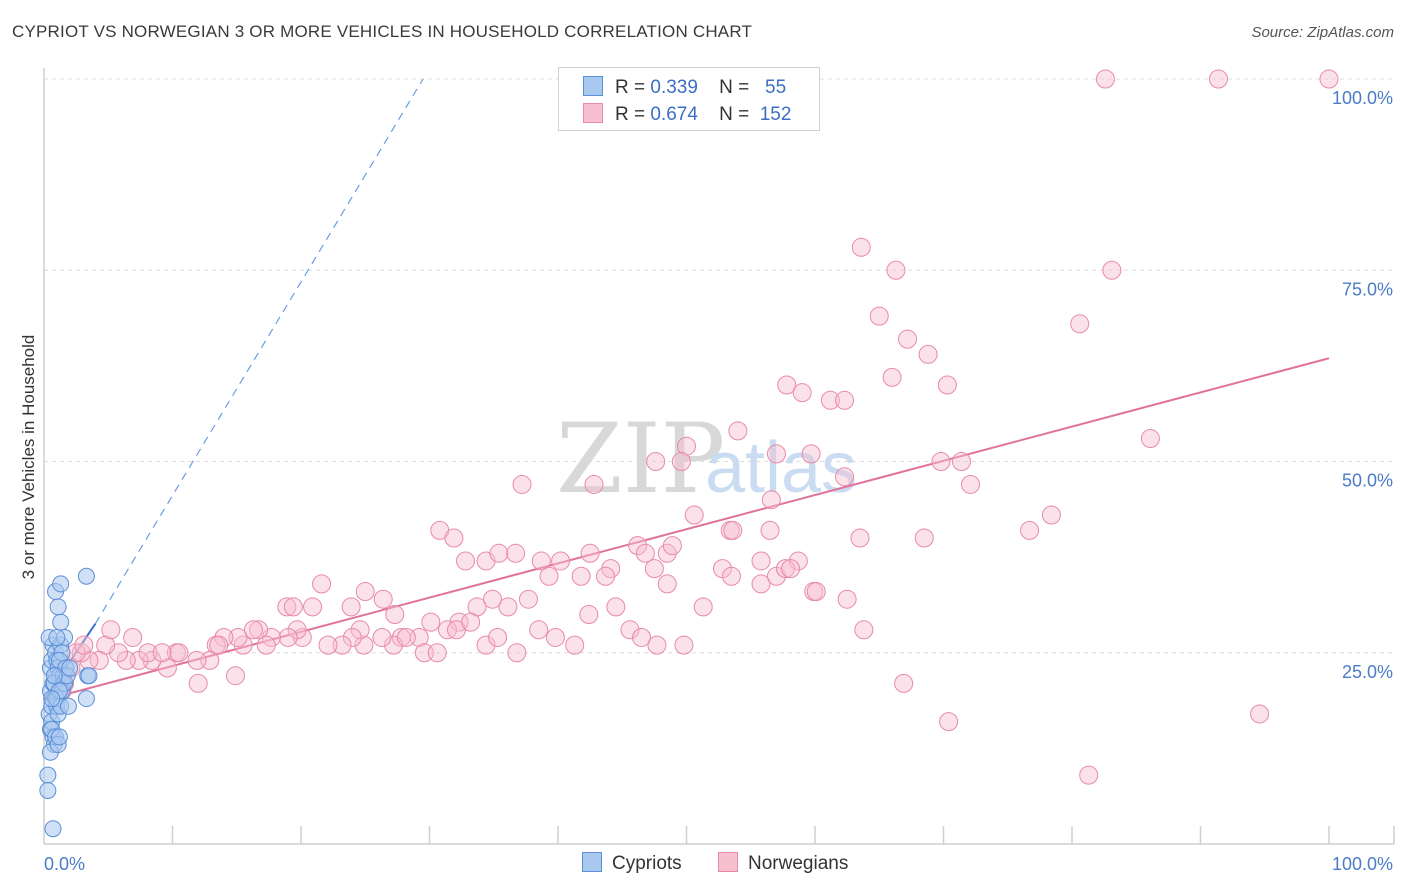 The height and width of the screenshot is (892, 1406). What do you see at coordinates (647, 863) in the screenshot?
I see `bottom-legend-label-cypriots: Cypriots` at bounding box center [647, 863].